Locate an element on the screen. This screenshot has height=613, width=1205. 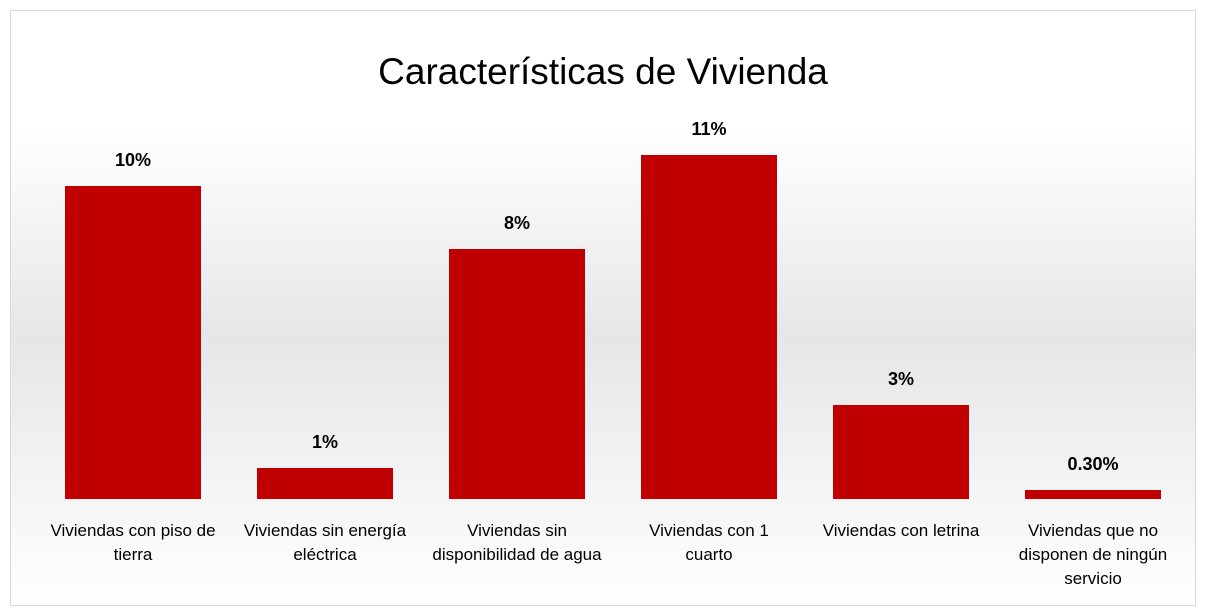
data-label: 3% is located at coordinates (900, 379).